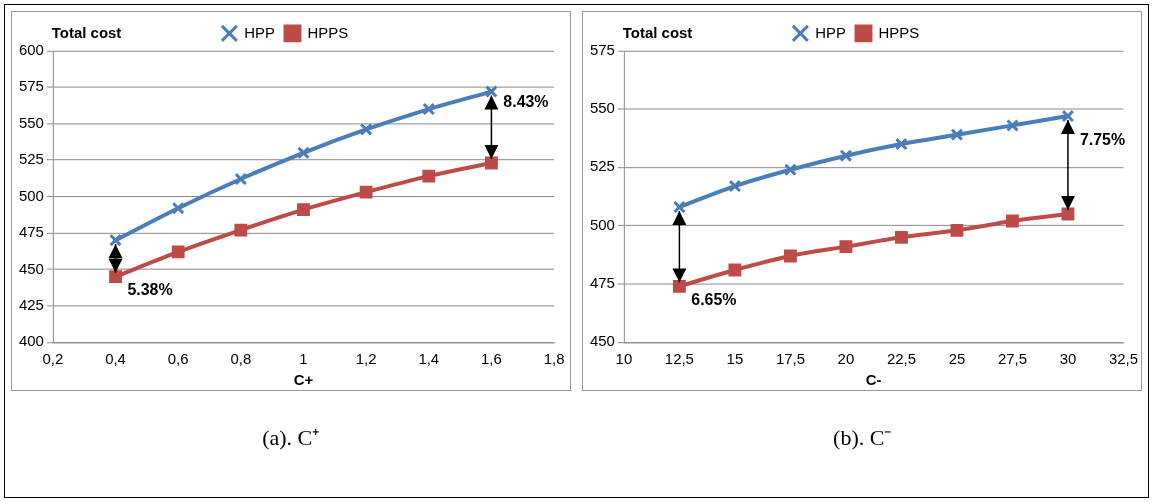  I want to click on x-tick-label: 17,5, so click(791, 359).